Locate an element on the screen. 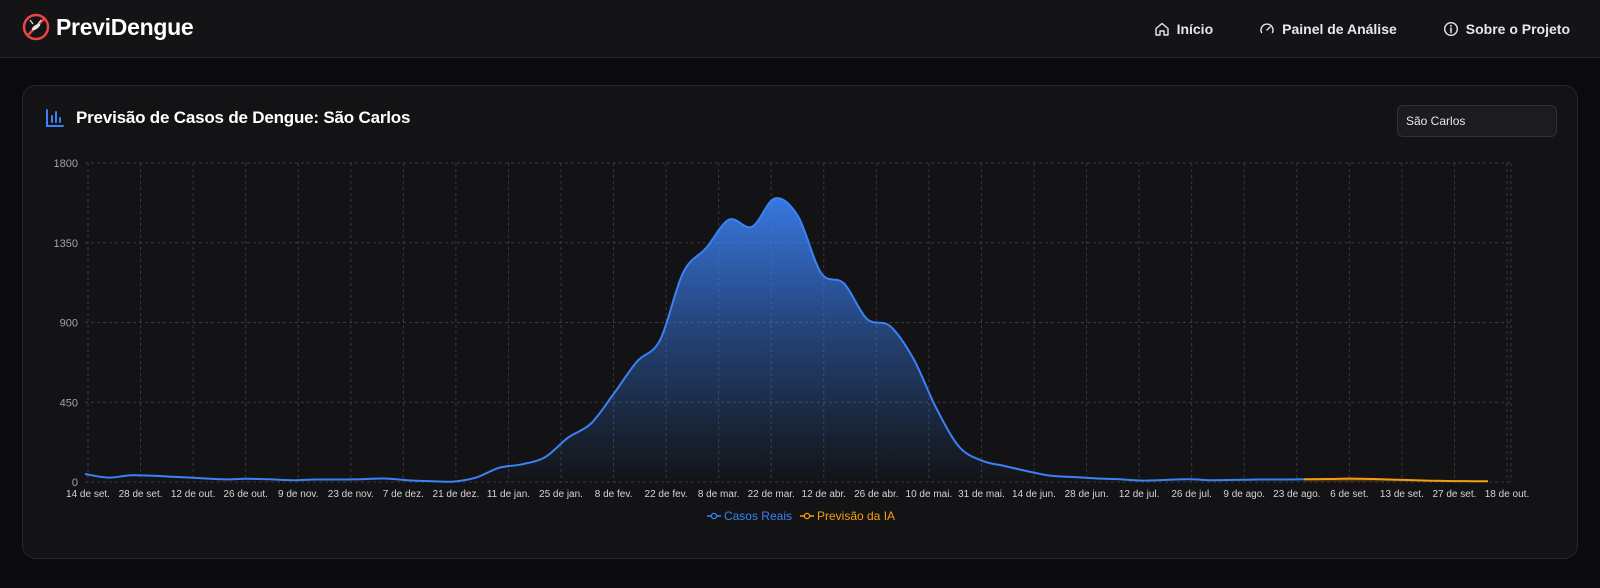  x-tick-label: 12 de abr. is located at coordinates (824, 494).